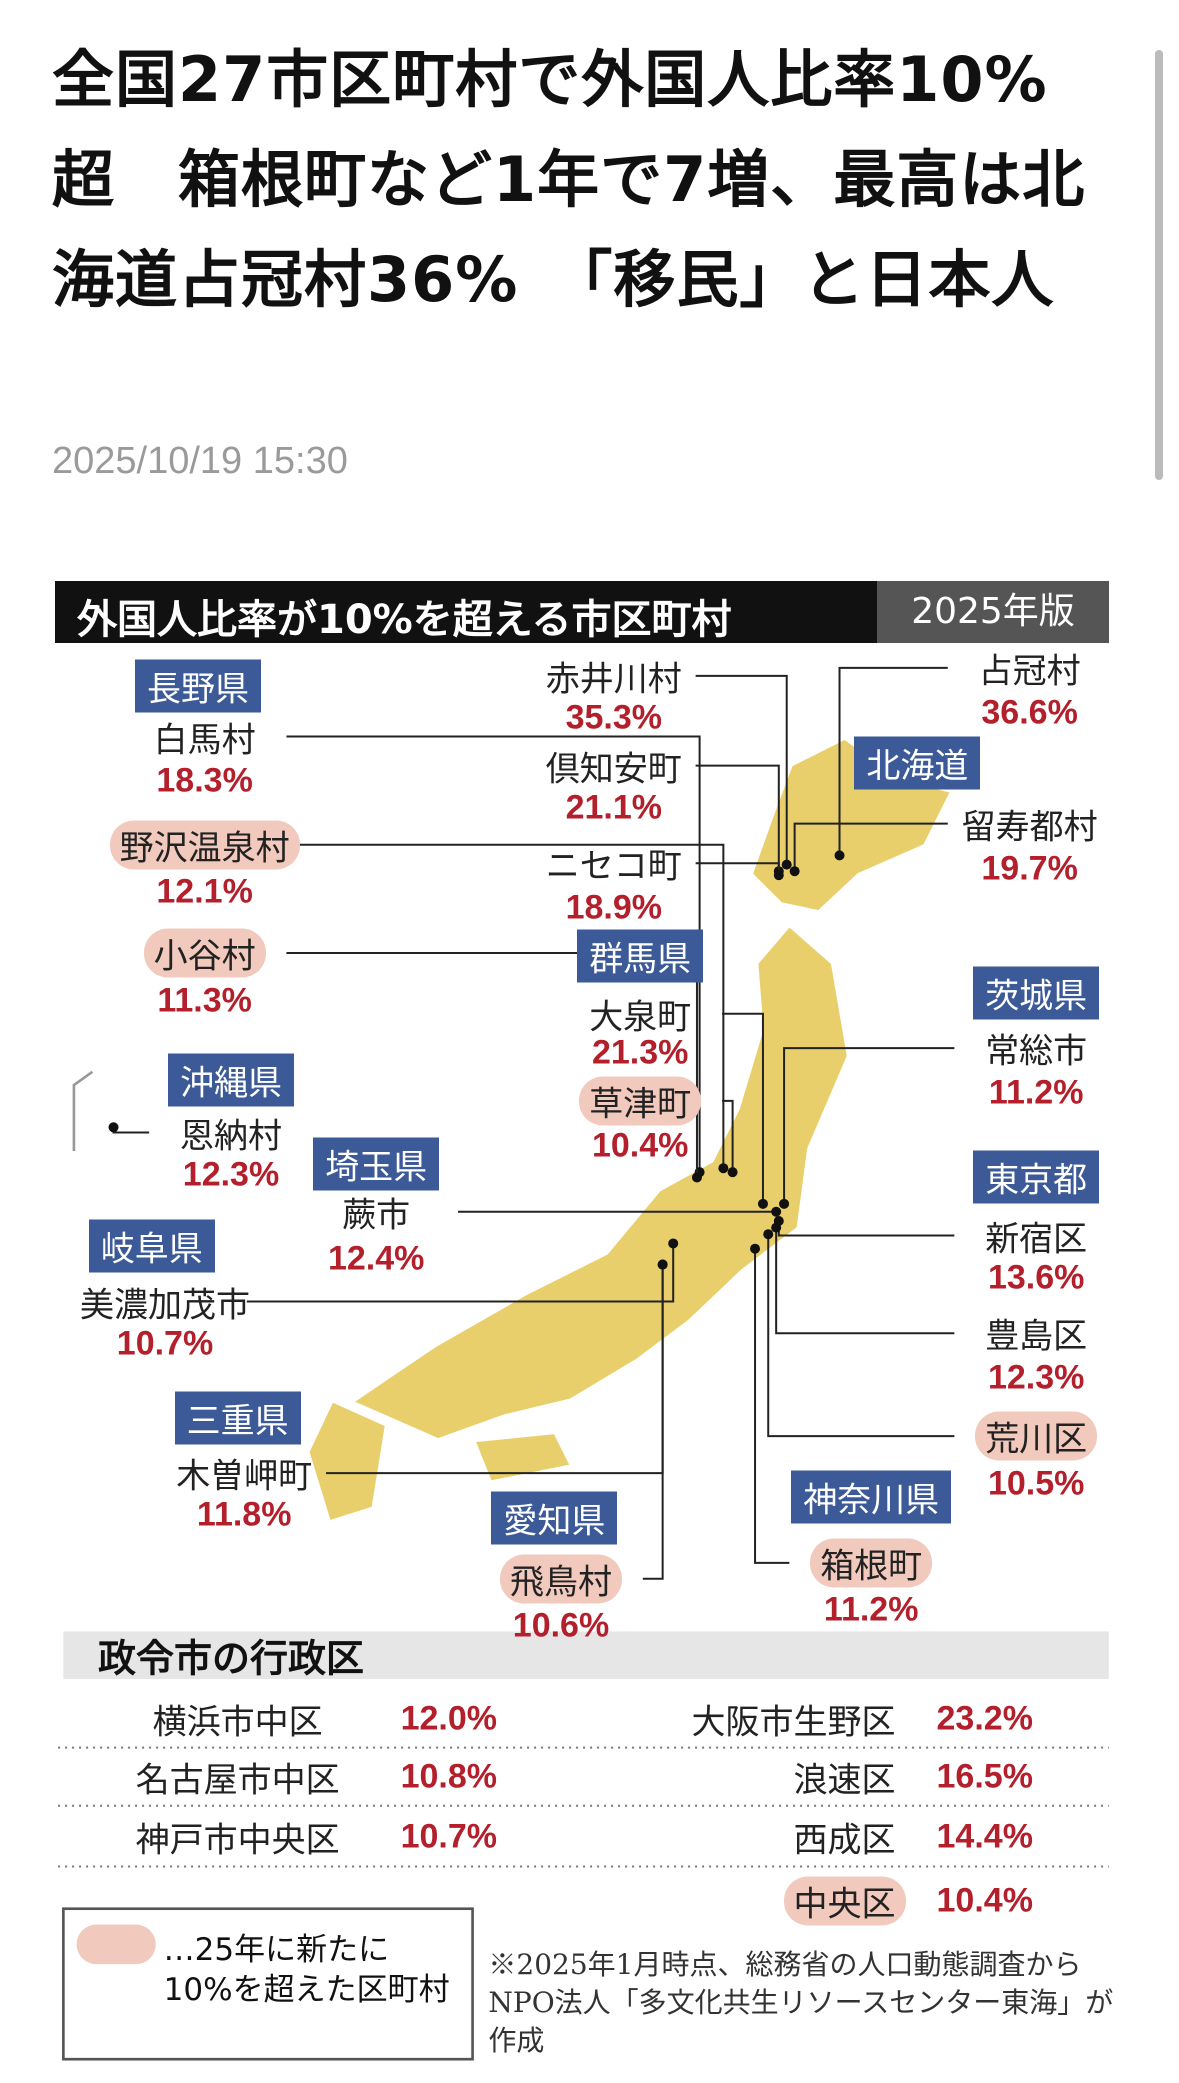  What do you see at coordinates (586, 1655) in the screenshot?
I see `cities-heading-bar` at bounding box center [586, 1655].